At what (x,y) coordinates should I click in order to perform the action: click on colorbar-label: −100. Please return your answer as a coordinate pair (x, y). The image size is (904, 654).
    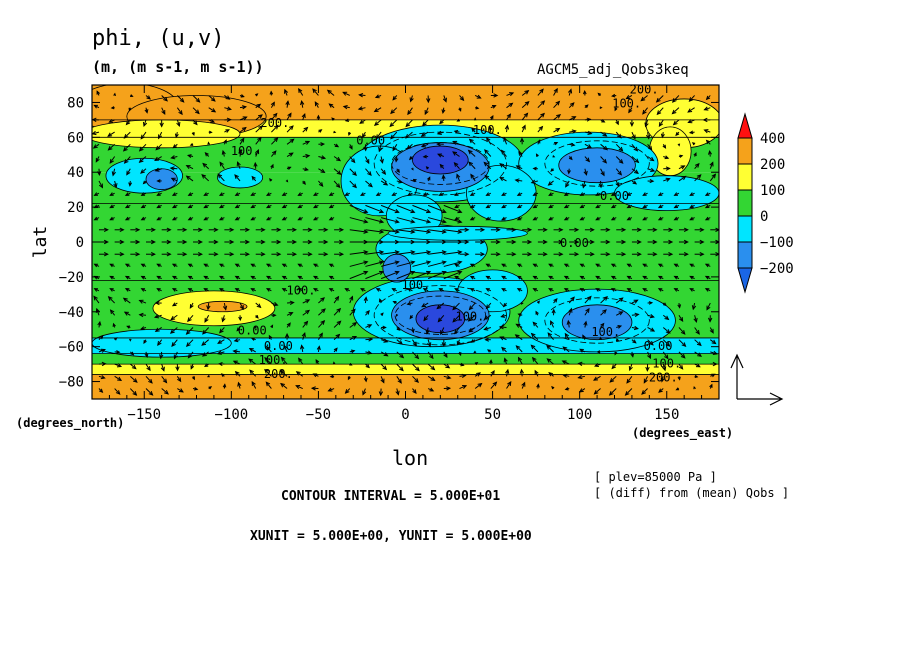
    Looking at the image, I should click on (777, 243).